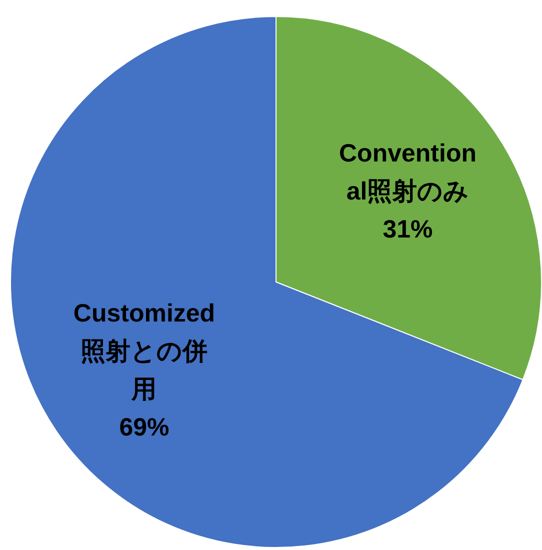 This screenshot has height=550, width=542. I want to click on slice-label: Conventional照射のみ, so click(408, 172).